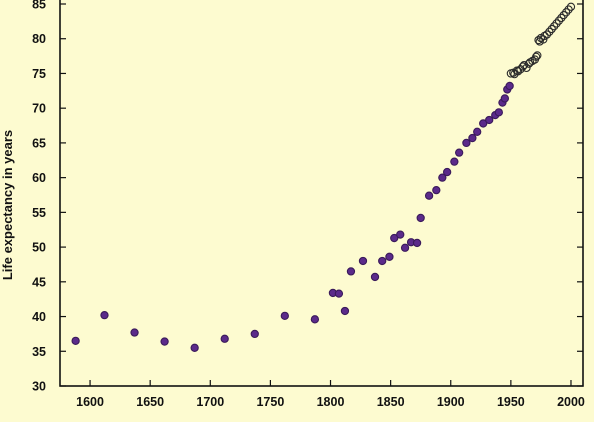  Describe the element at coordinates (39, 248) in the screenshot. I see `y-tick-label: 50` at that location.